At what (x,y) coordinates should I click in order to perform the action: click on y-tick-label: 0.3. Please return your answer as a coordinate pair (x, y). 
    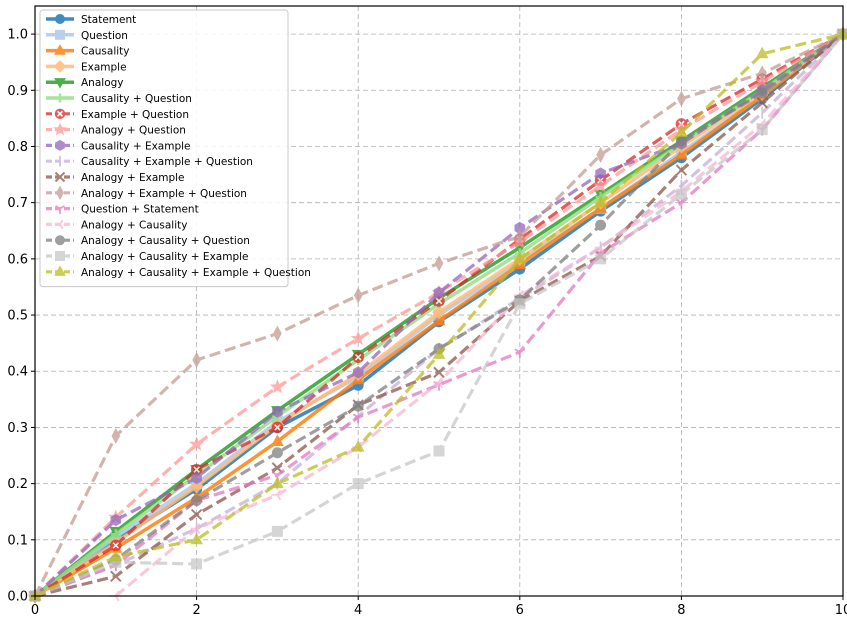
    Looking at the image, I should click on (17, 428).